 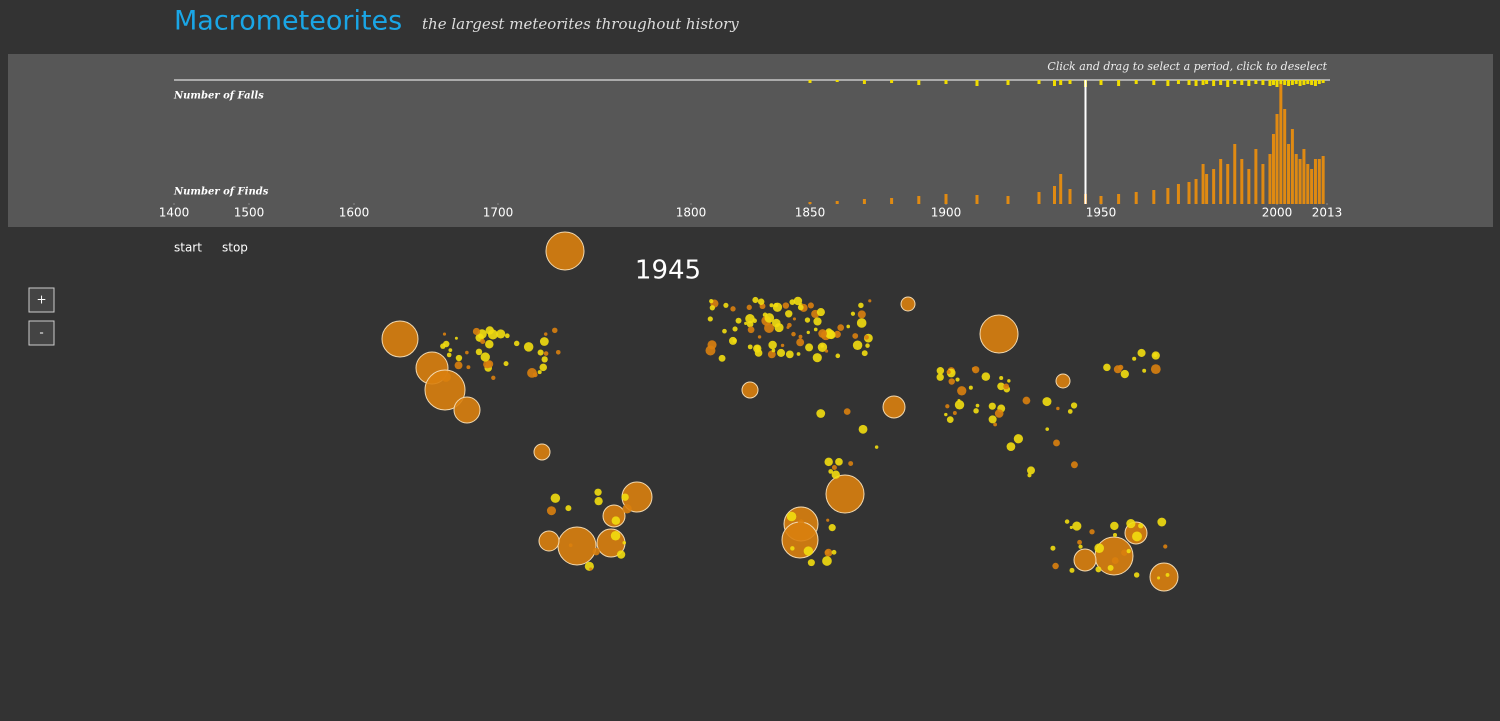 I want to click on zoom-out-label: -, so click(x=41, y=333).